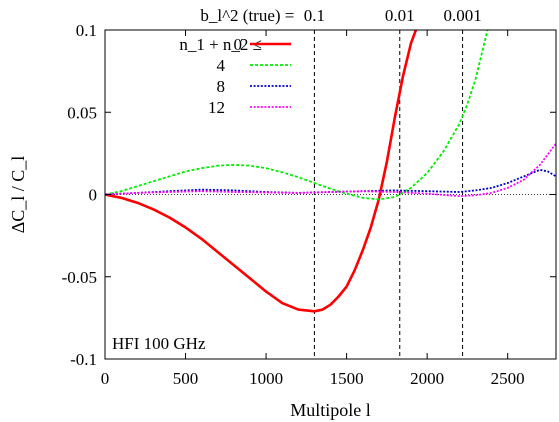  What do you see at coordinates (216, 107) in the screenshot?
I see `legend-label-12: 12` at bounding box center [216, 107].